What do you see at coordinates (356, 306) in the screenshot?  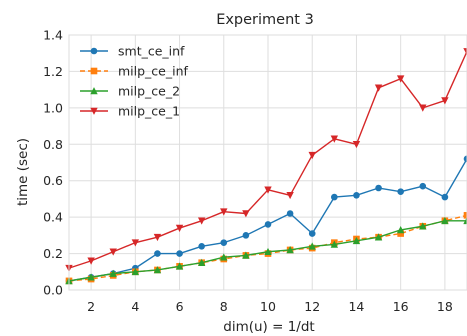 I see `x-tick-label: 14` at bounding box center [356, 306].